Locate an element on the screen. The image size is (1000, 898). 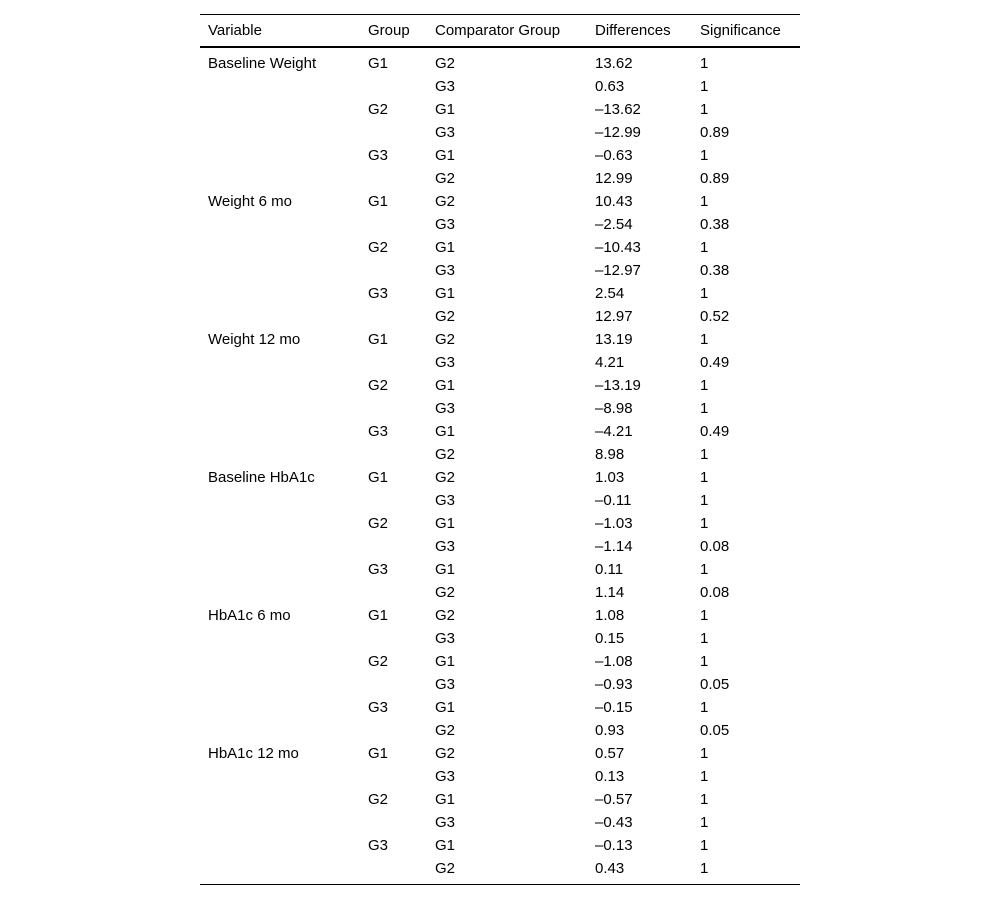
table-row: G3 G1 2.54 1 is located at coordinates (500, 293).